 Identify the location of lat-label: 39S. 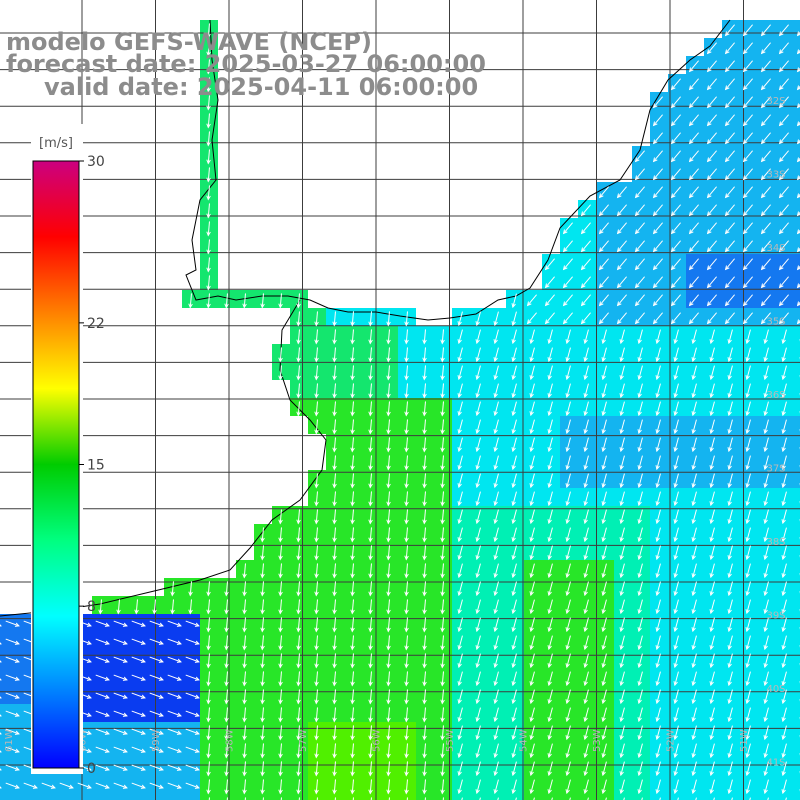
(775, 616).